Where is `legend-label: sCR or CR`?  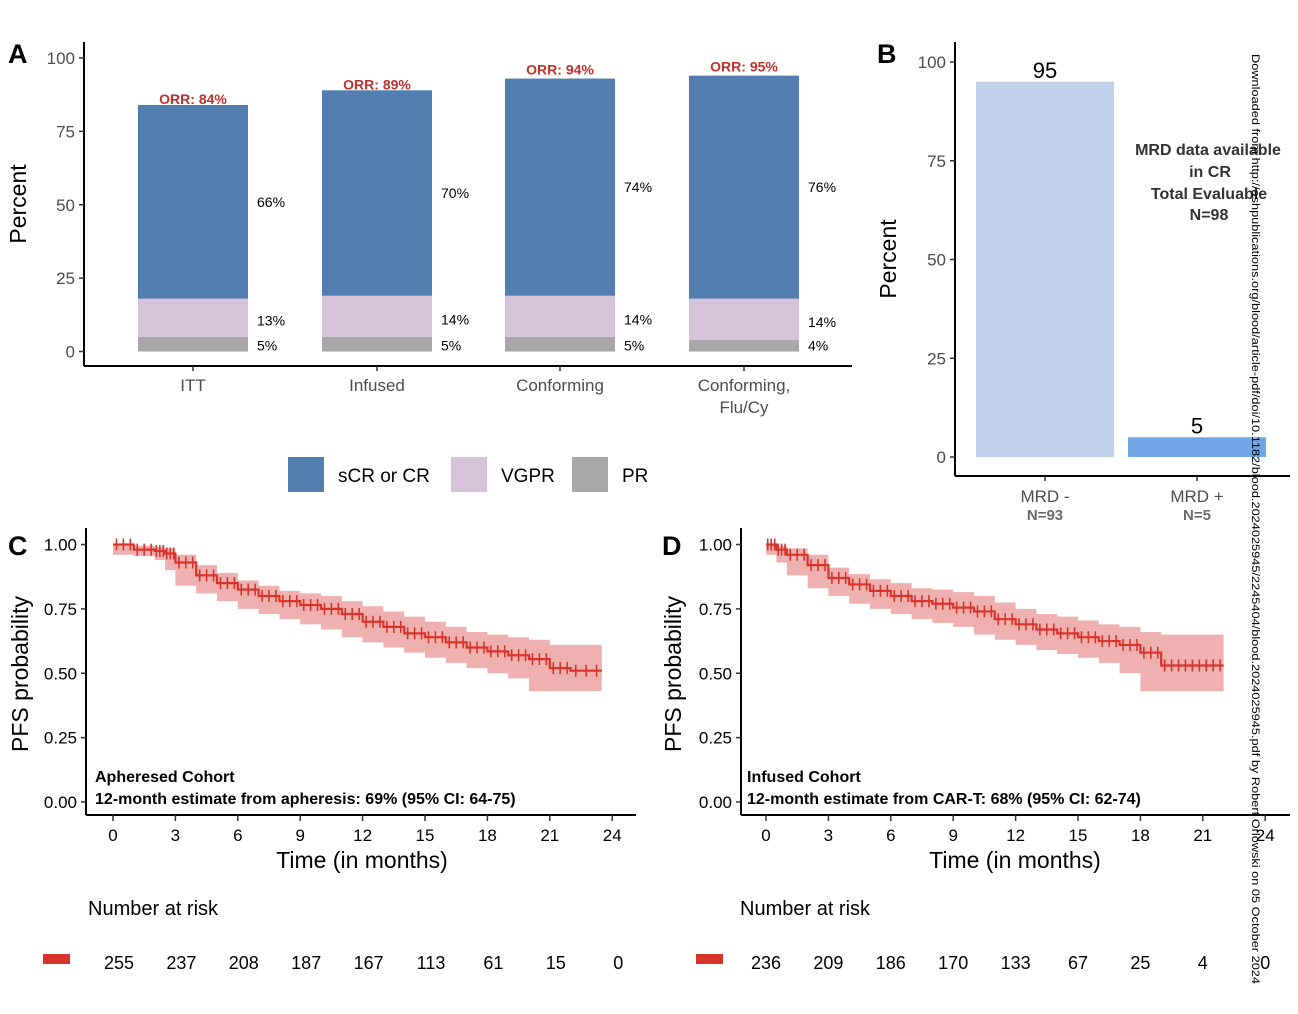 legend-label: sCR or CR is located at coordinates (384, 476).